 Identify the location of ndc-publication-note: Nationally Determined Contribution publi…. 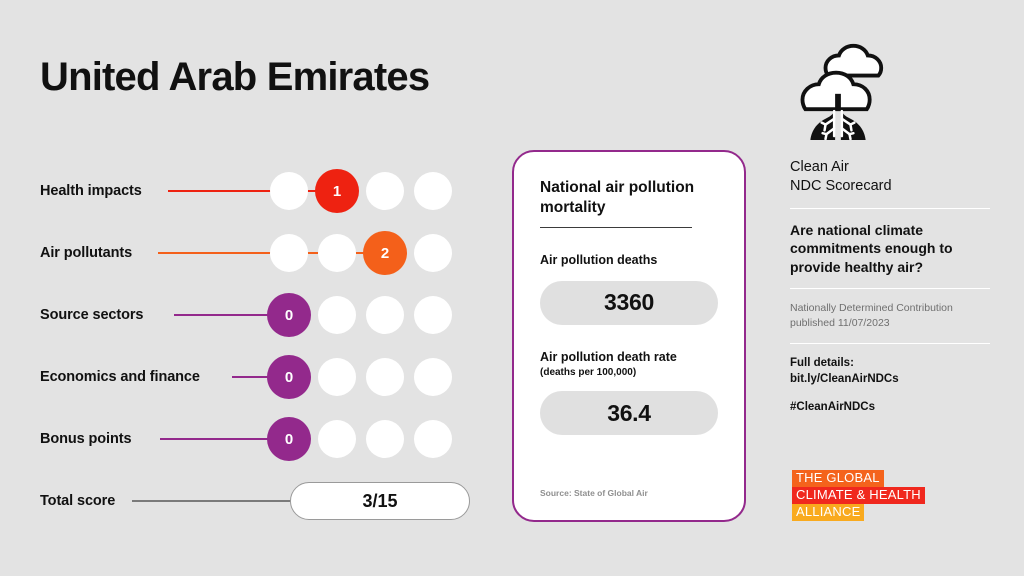
(871, 316).